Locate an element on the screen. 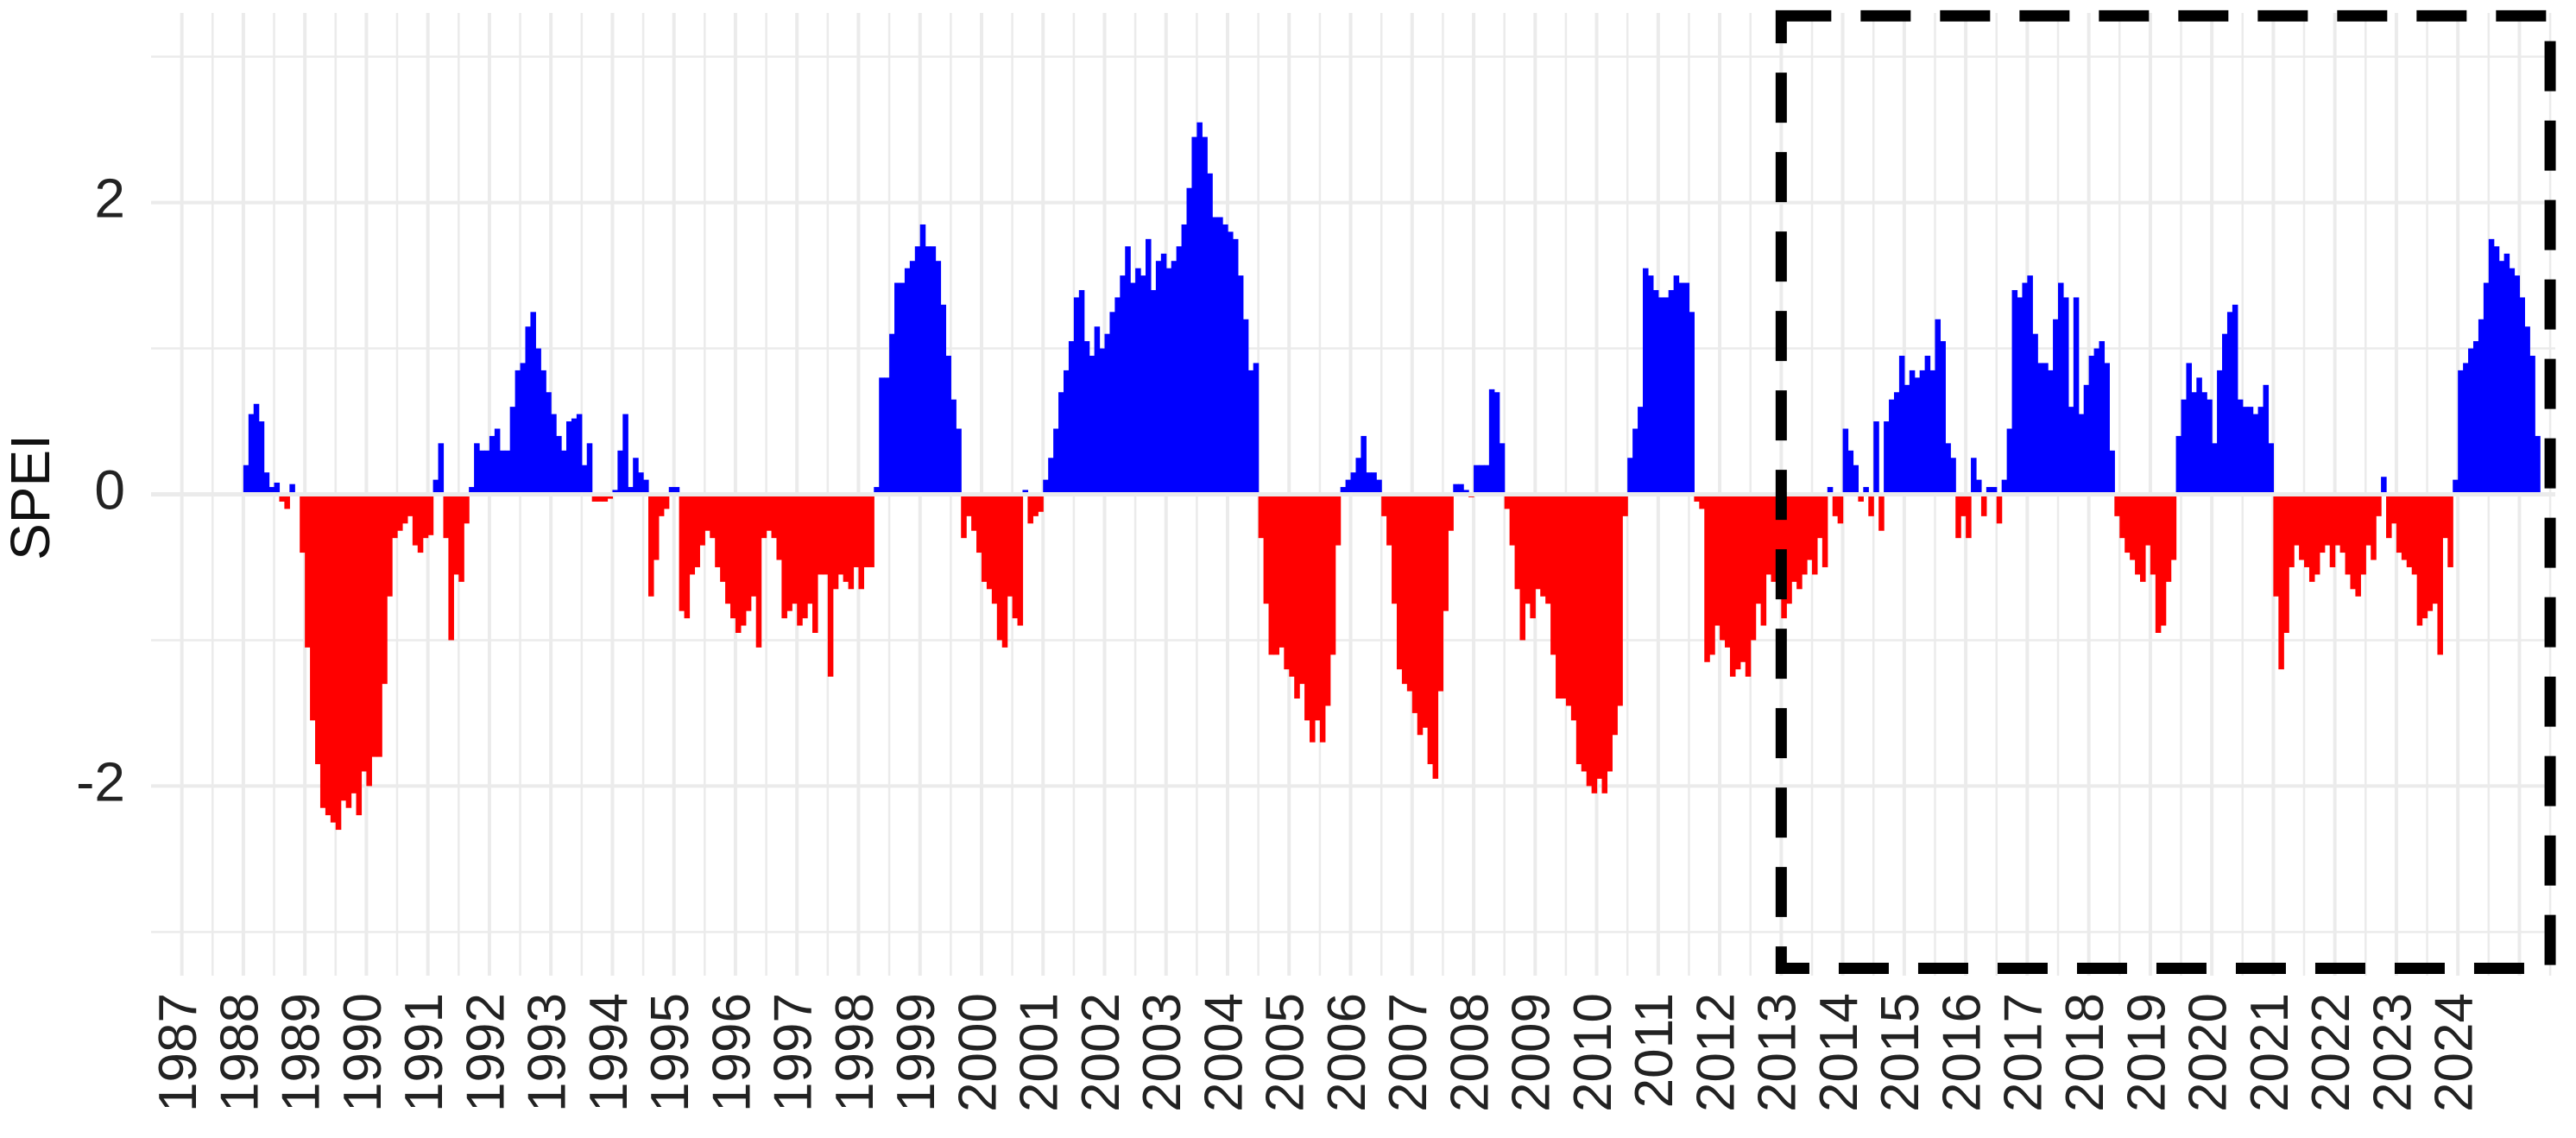 The width and height of the screenshot is (2576, 1138). x-tick-label: 2011 is located at coordinates (1654, 1050).